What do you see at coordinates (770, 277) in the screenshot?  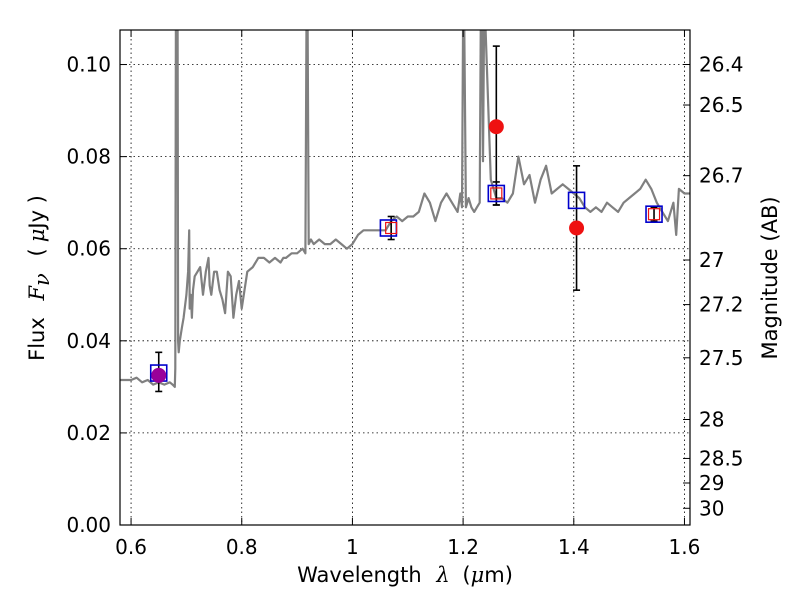 I see `y2-axis-title: Magnitude (AB)` at bounding box center [770, 277].